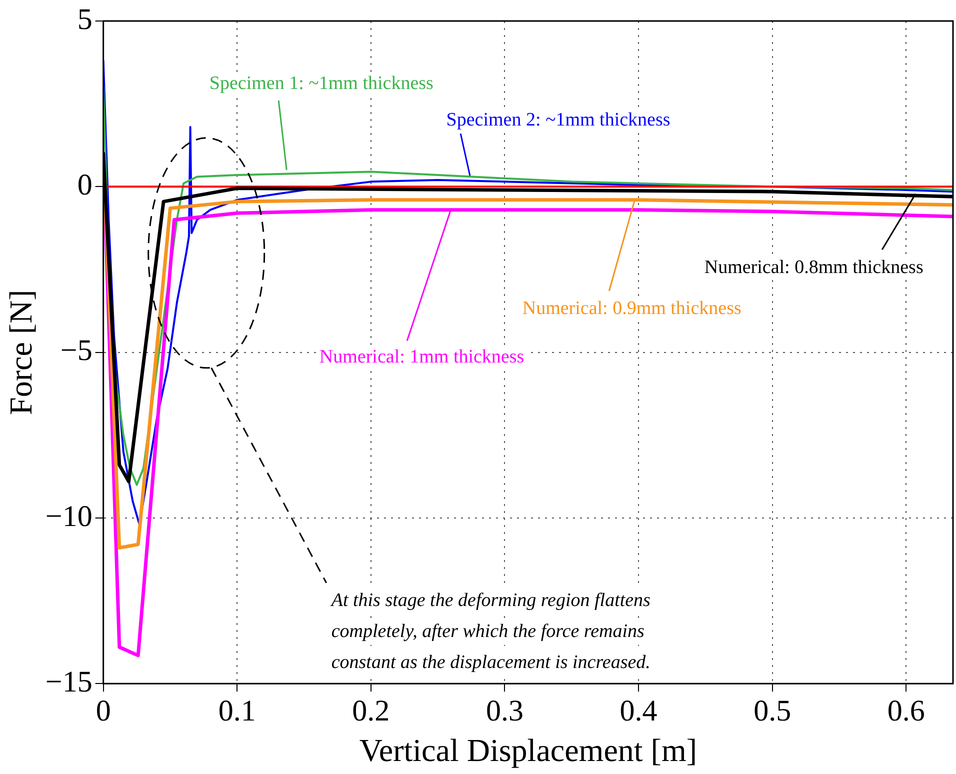  I want to click on text: Numerical: 0.9mm thickness, so click(632, 309).